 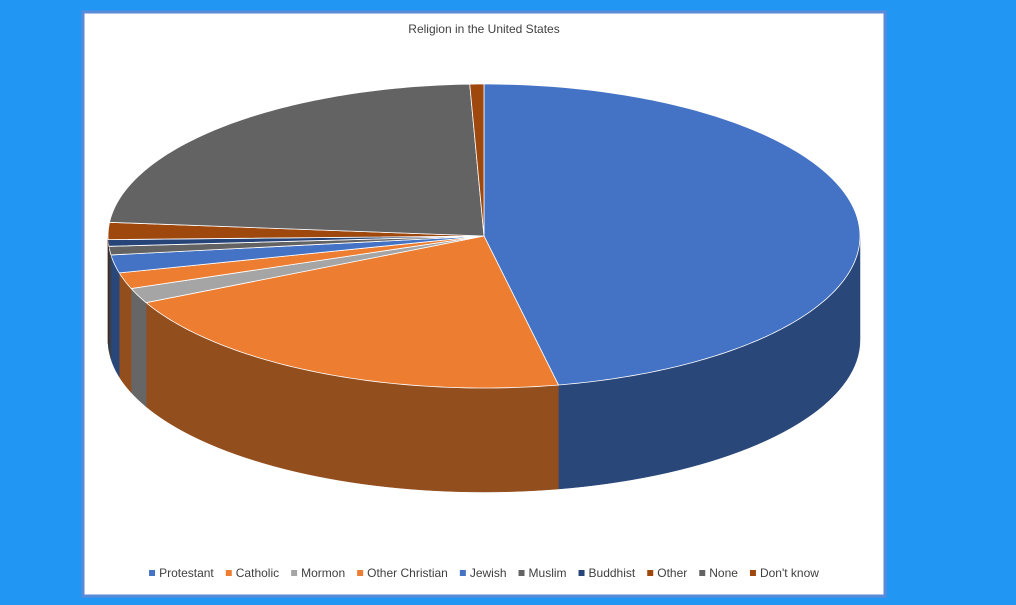 What do you see at coordinates (257, 573) in the screenshot?
I see `legend-label: Catholic` at bounding box center [257, 573].